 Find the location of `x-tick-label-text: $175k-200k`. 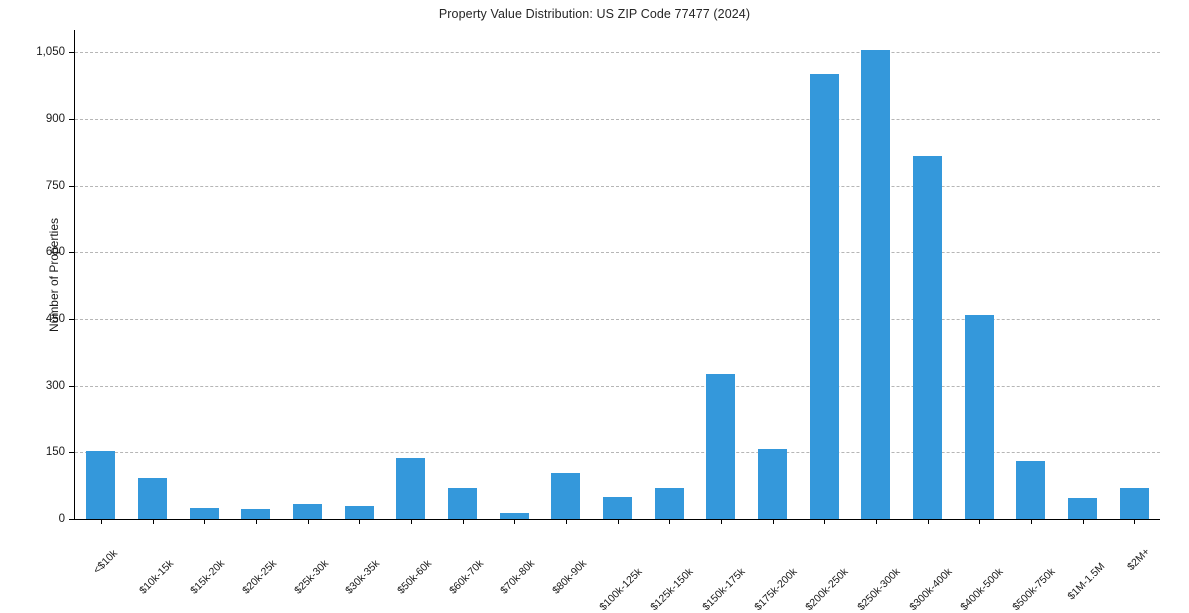

x-tick-label-text: $175k-200k is located at coordinates (775, 589).